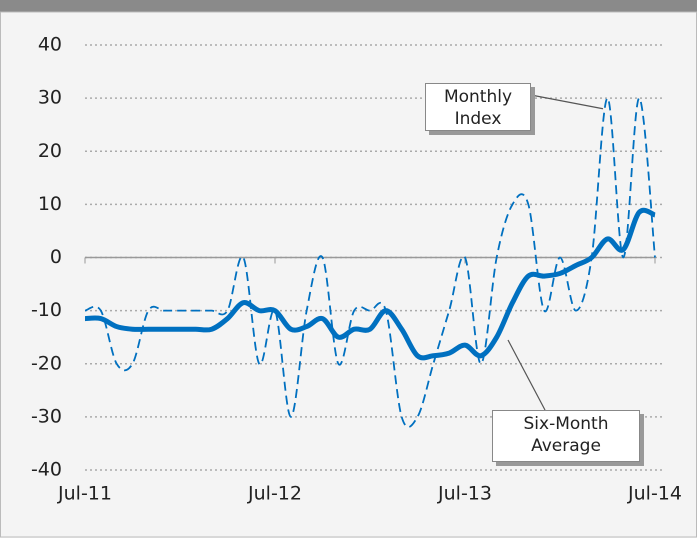  Describe the element at coordinates (654, 494) in the screenshot. I see `x-tick-label: Jul-14` at that location.